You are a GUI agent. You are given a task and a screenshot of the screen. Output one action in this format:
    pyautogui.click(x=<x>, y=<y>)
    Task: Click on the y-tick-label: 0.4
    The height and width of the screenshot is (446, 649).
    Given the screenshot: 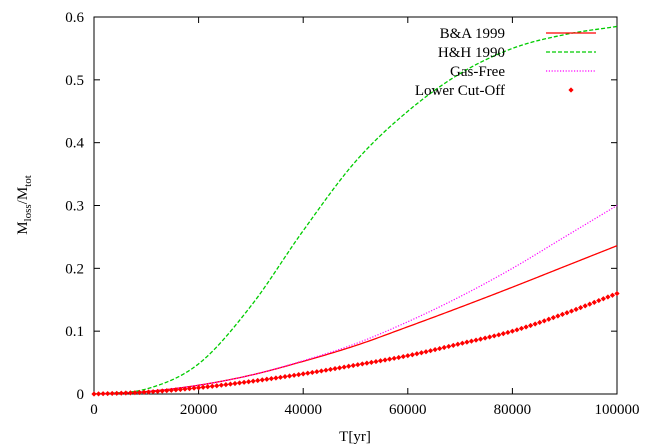 What is the action you would take?
    pyautogui.click(x=74, y=144)
    